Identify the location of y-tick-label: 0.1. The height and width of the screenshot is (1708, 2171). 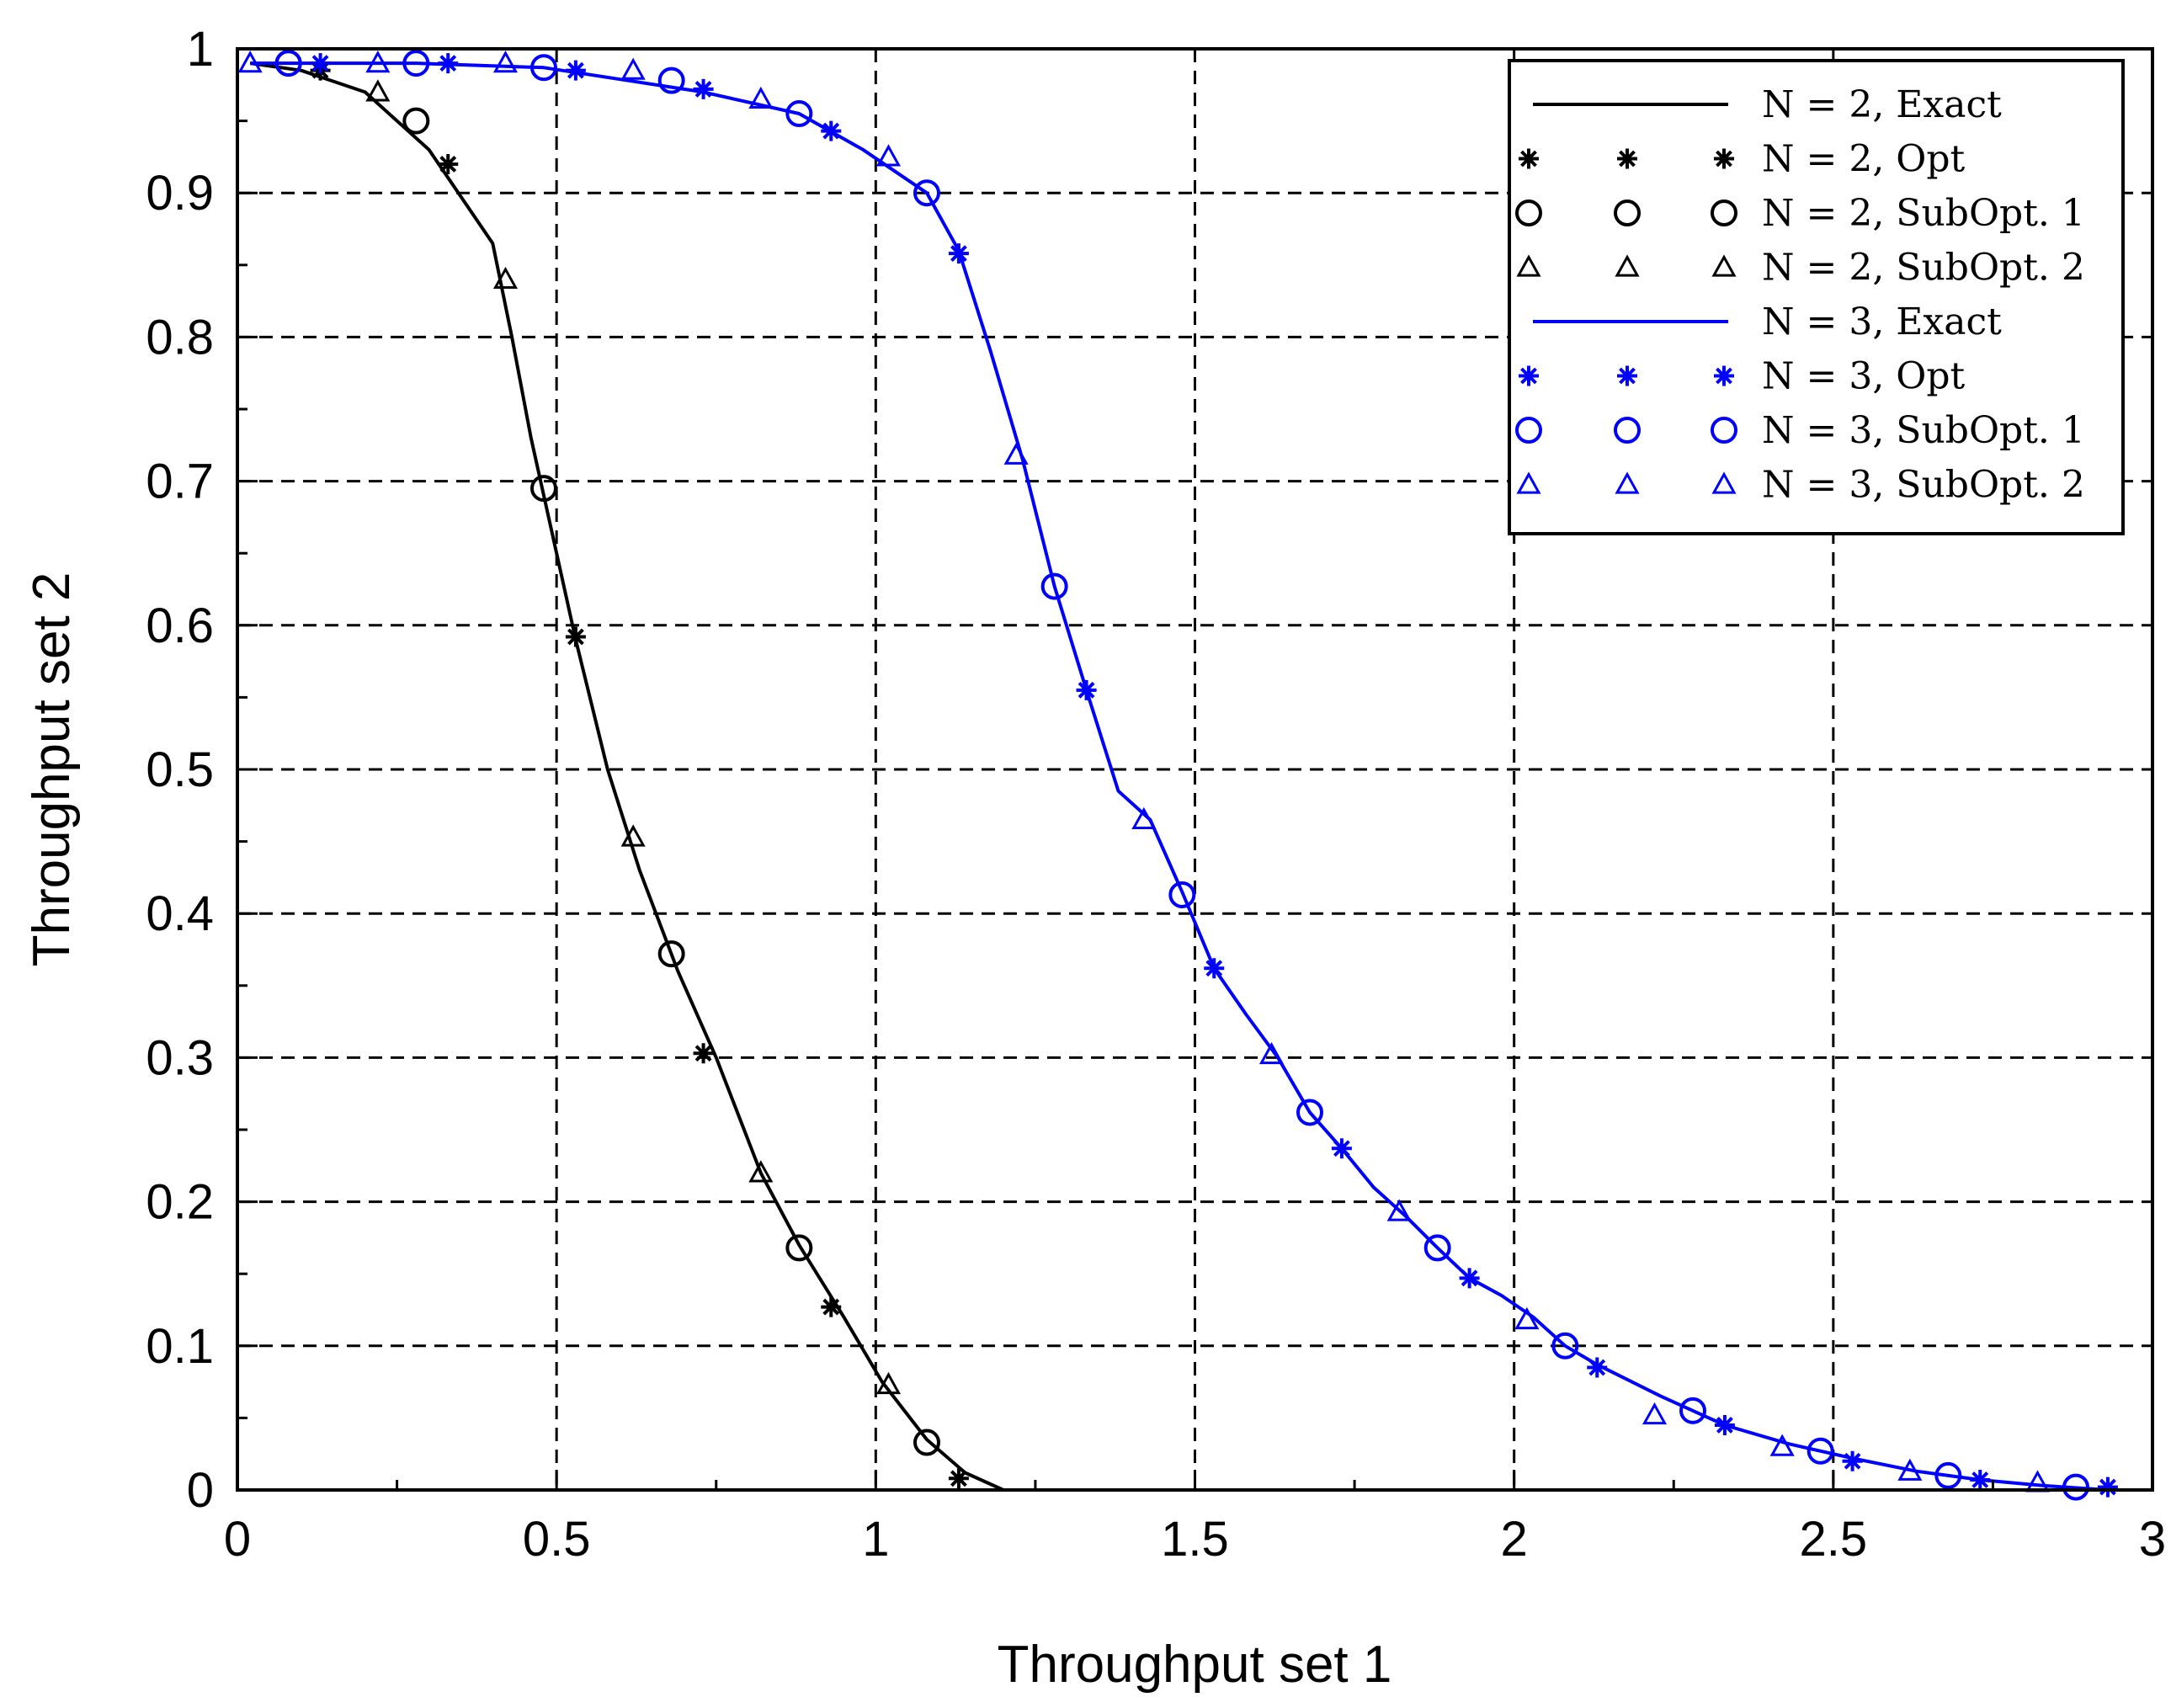
(180, 1346).